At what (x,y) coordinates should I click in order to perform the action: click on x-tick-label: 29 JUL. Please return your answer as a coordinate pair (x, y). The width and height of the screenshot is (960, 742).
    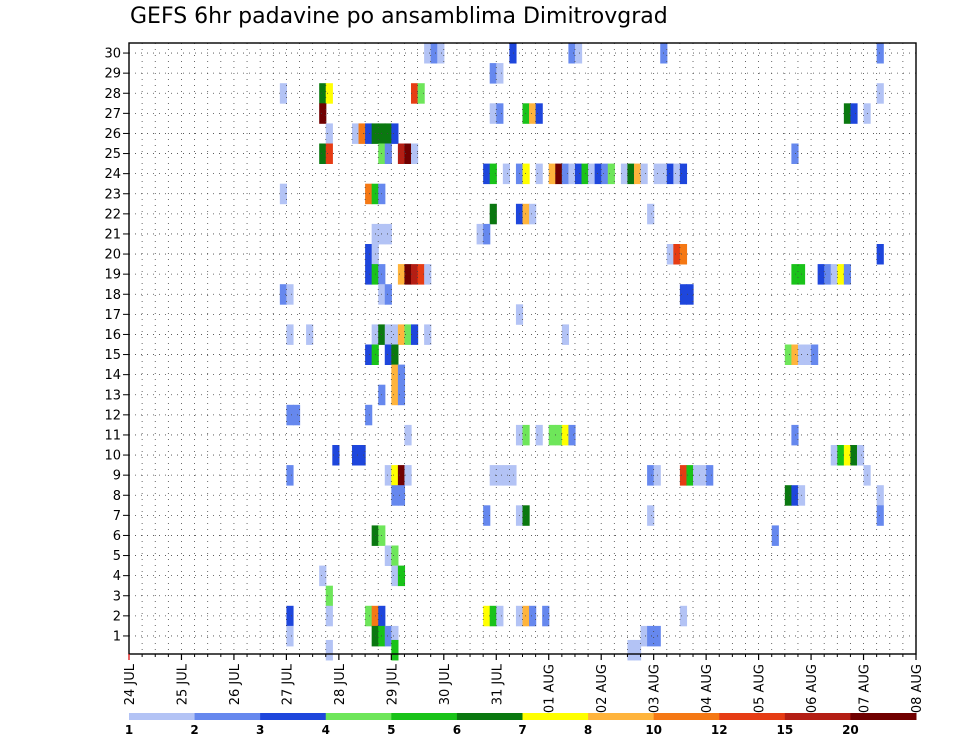
    Looking at the image, I should click on (392, 684).